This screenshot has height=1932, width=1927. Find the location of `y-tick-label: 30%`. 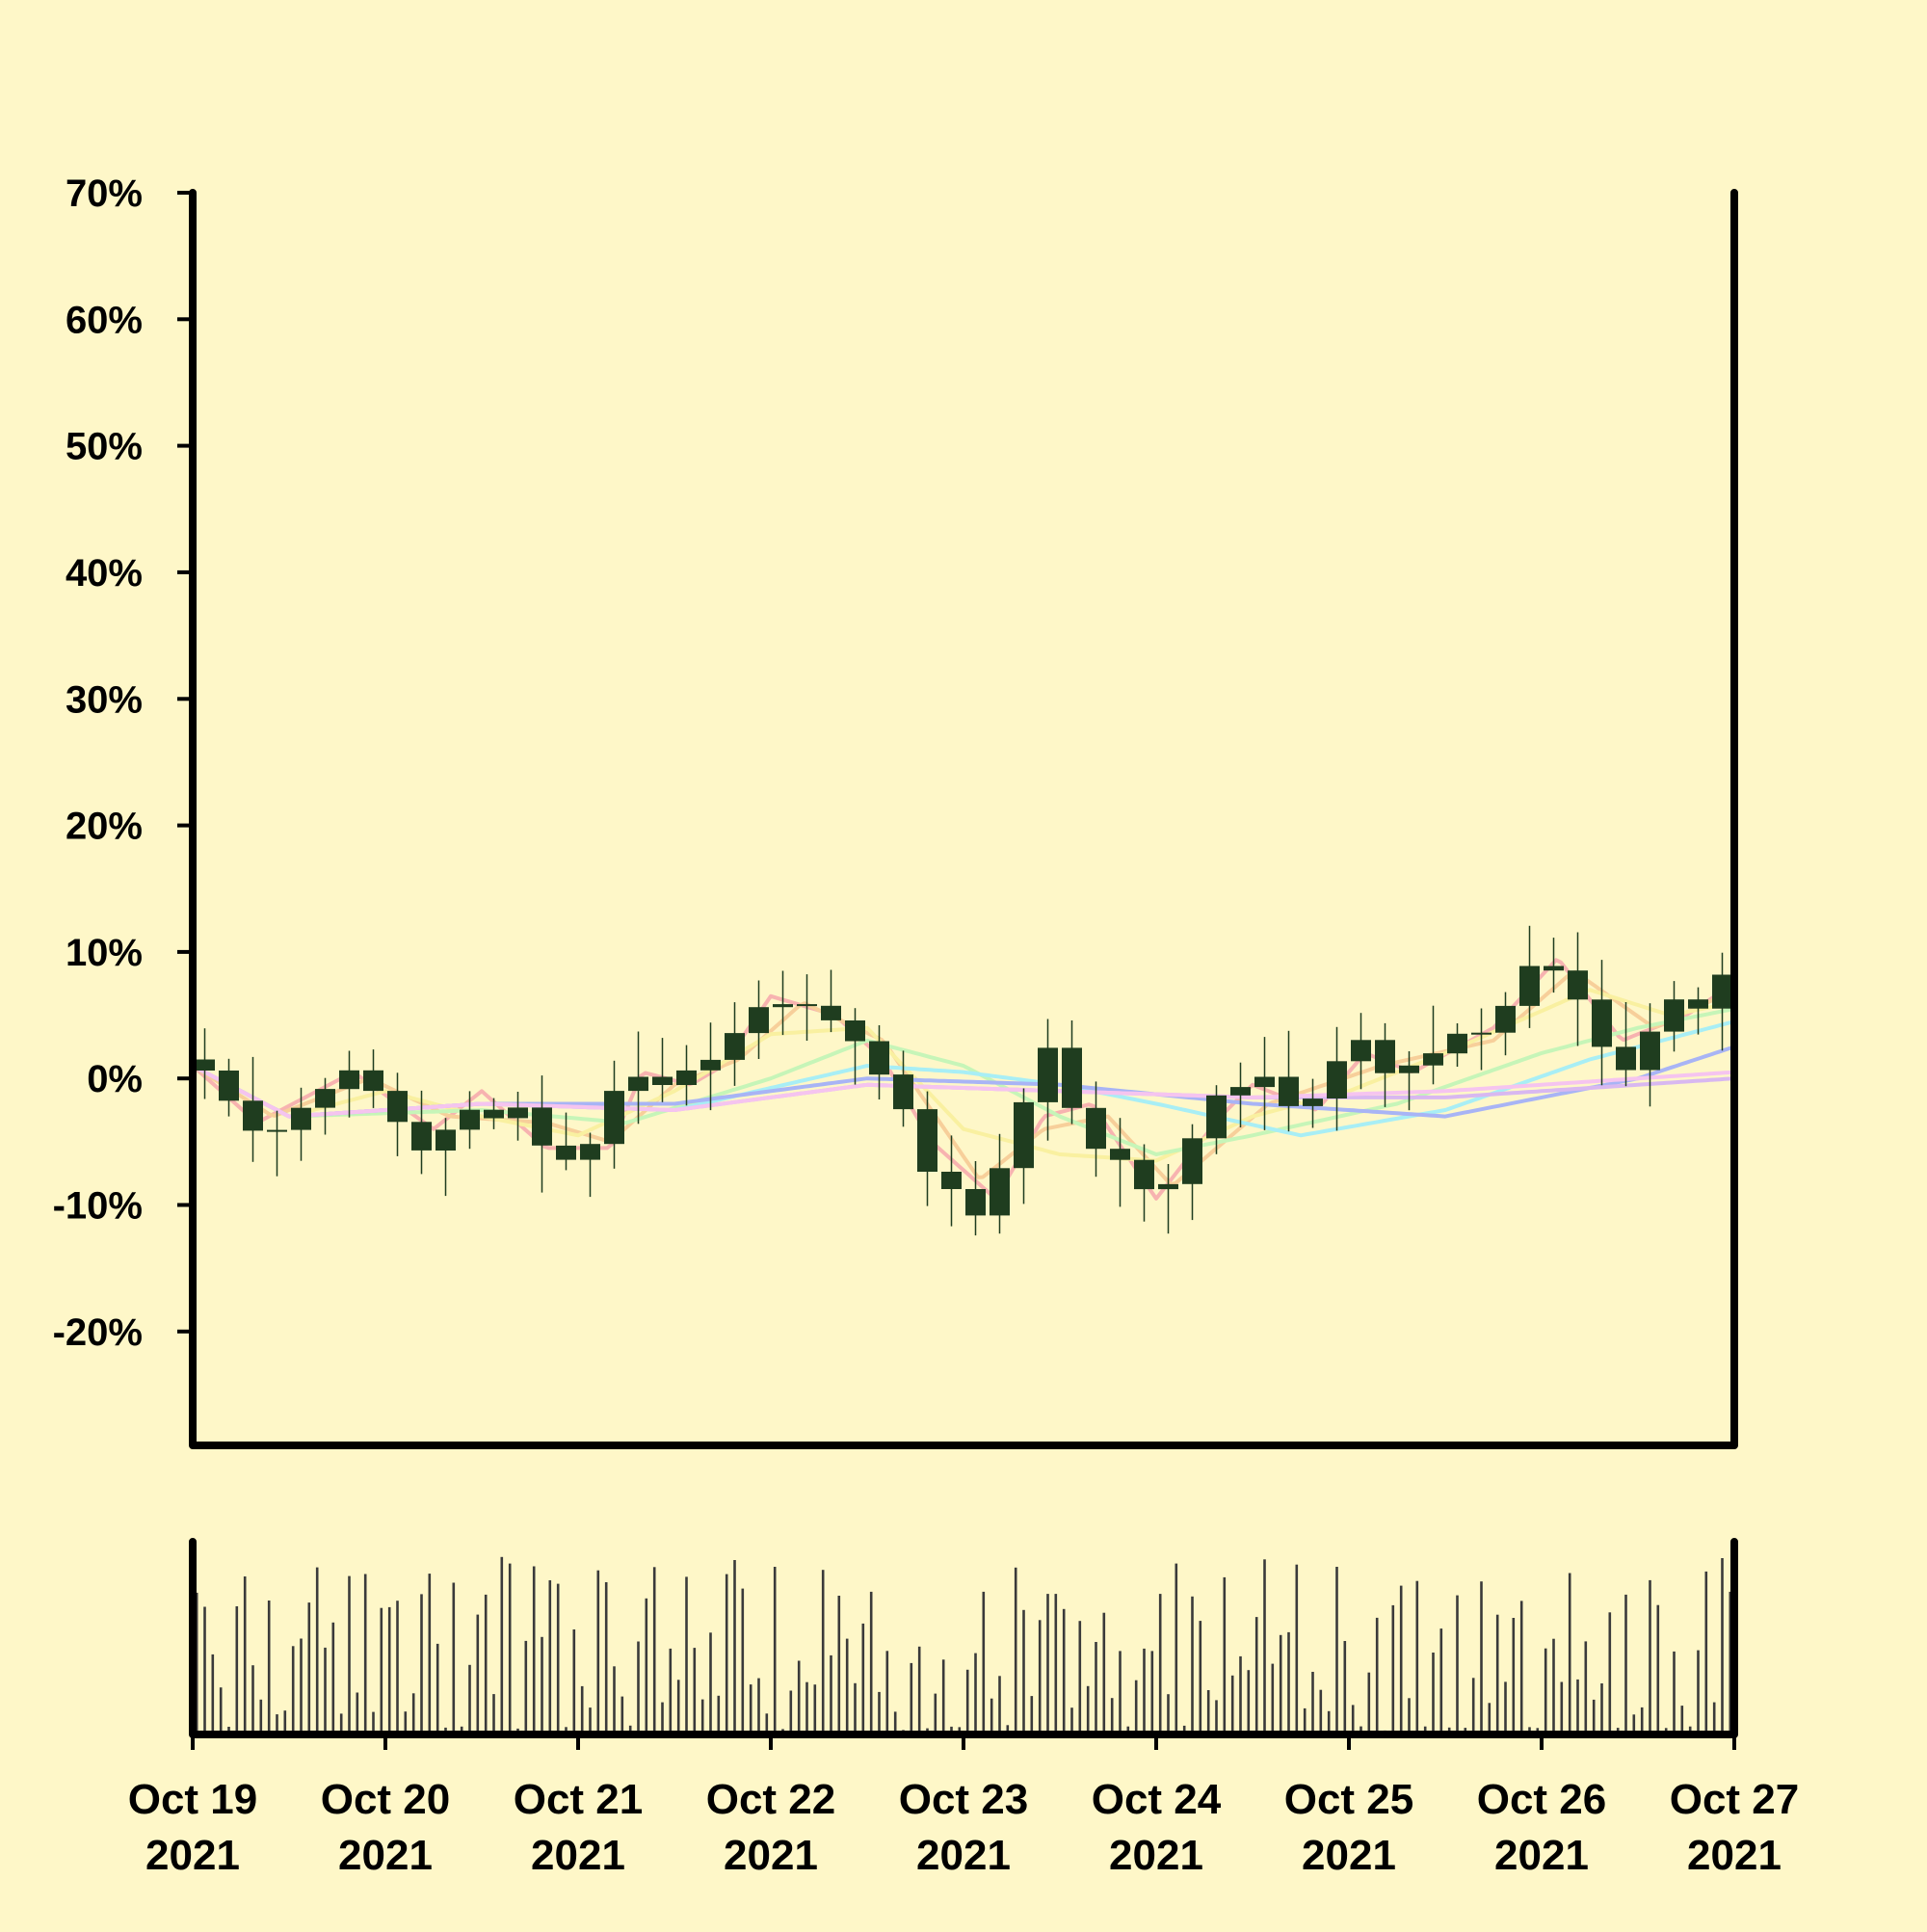

y-tick-label: 30% is located at coordinates (104, 699).